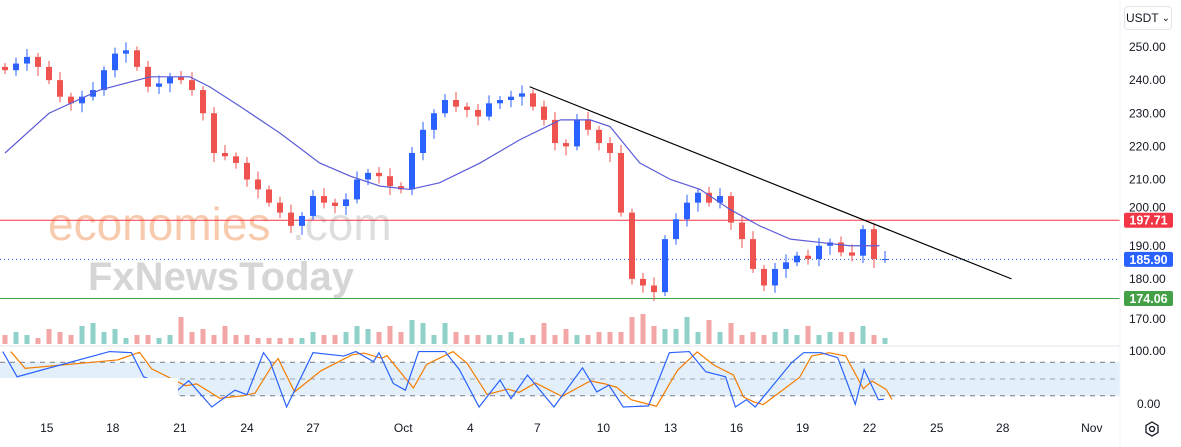 This screenshot has width=1181, height=447. I want to click on price-tick-label: 250.00, so click(1147, 47).